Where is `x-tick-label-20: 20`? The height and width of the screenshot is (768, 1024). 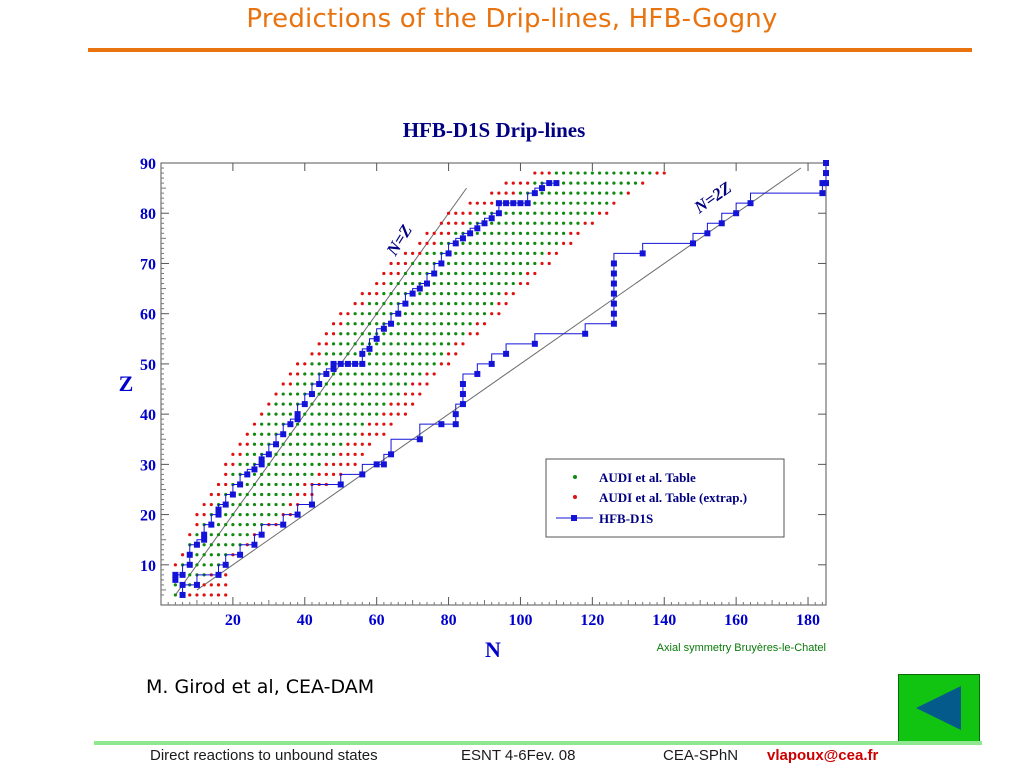
x-tick-label-20: 20 is located at coordinates (233, 620).